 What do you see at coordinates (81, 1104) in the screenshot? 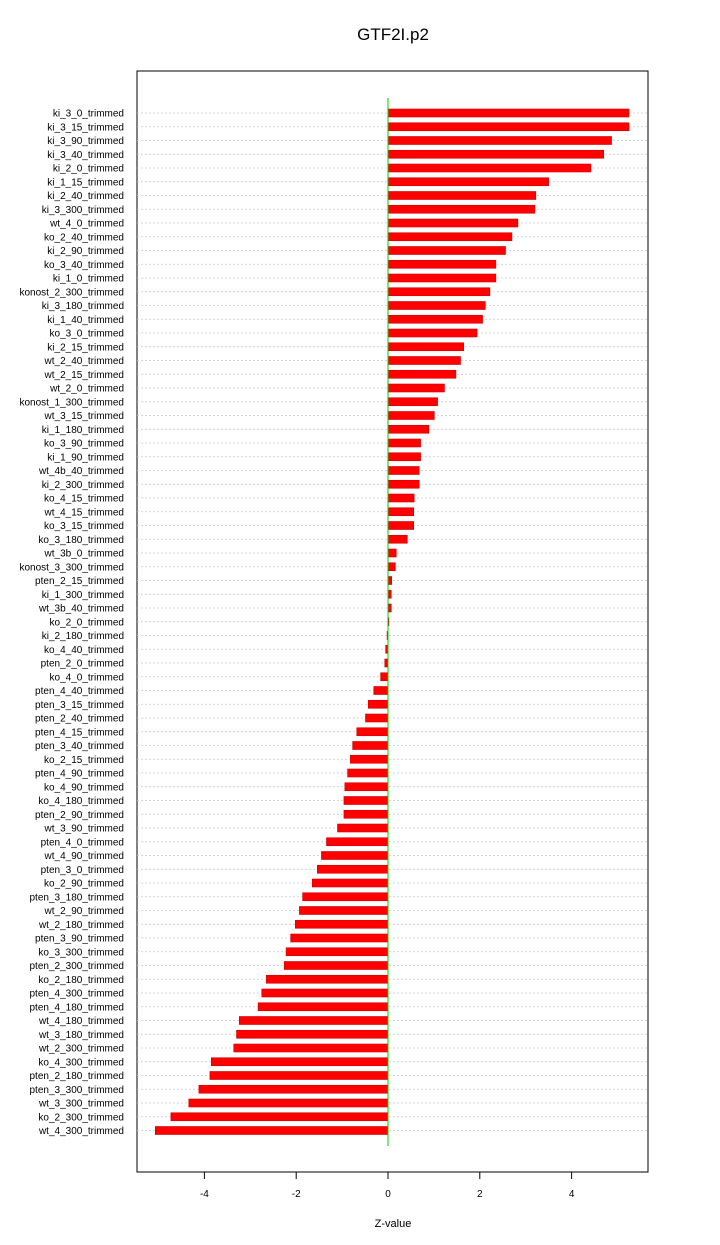
I see `category-label: wt_3_300_trimmed` at bounding box center [81, 1104].